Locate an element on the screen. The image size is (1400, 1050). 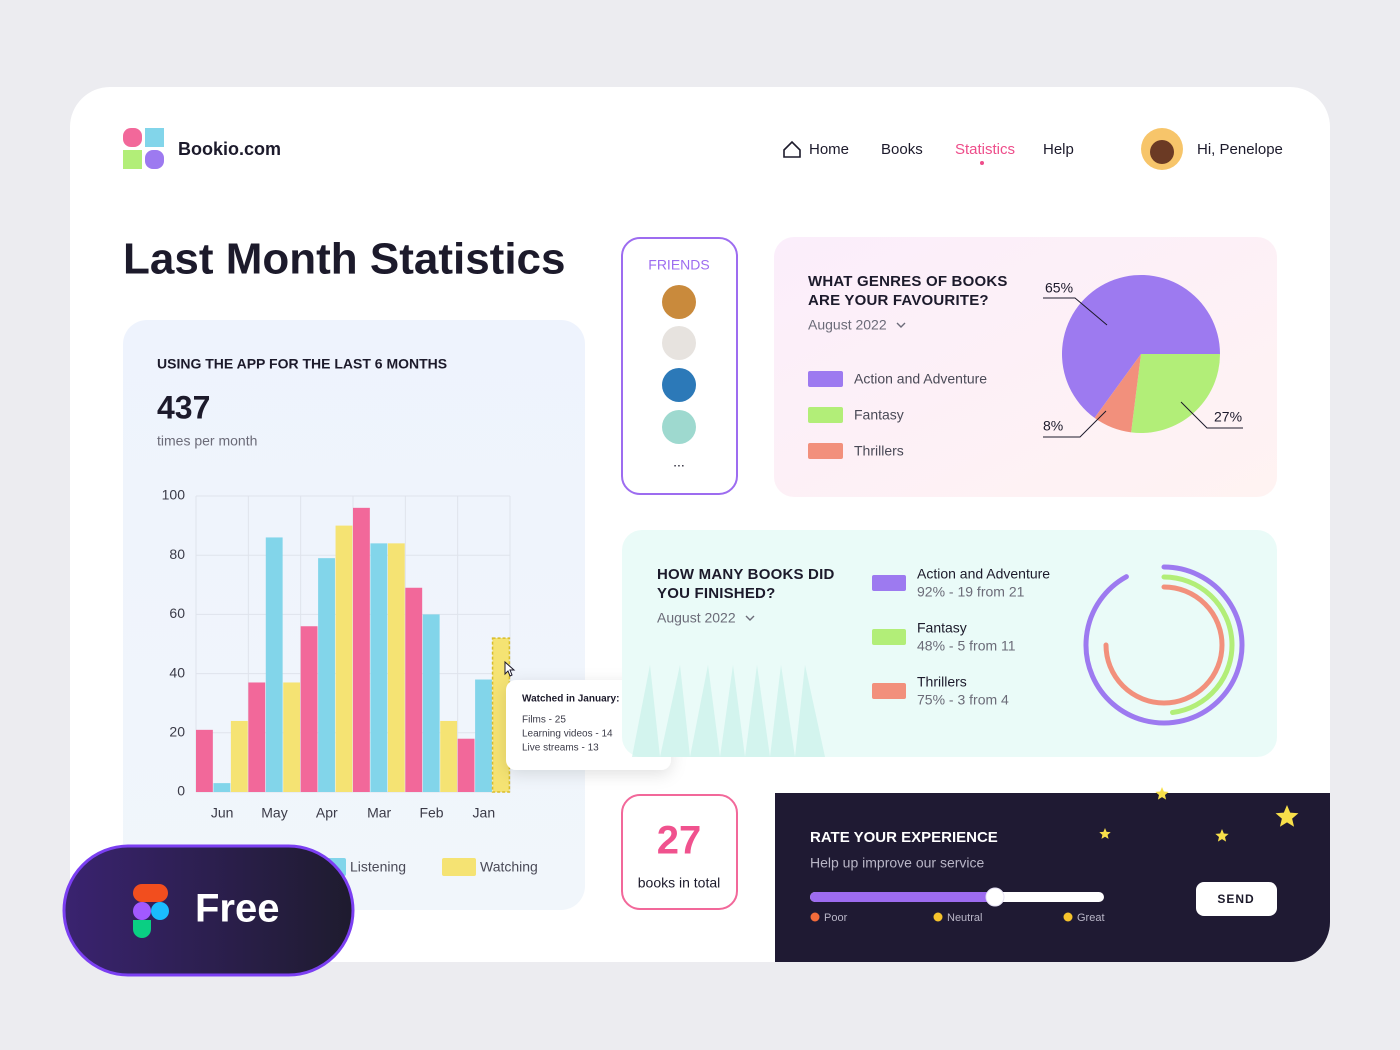
x-tick-label: Jan is located at coordinates (484, 813).